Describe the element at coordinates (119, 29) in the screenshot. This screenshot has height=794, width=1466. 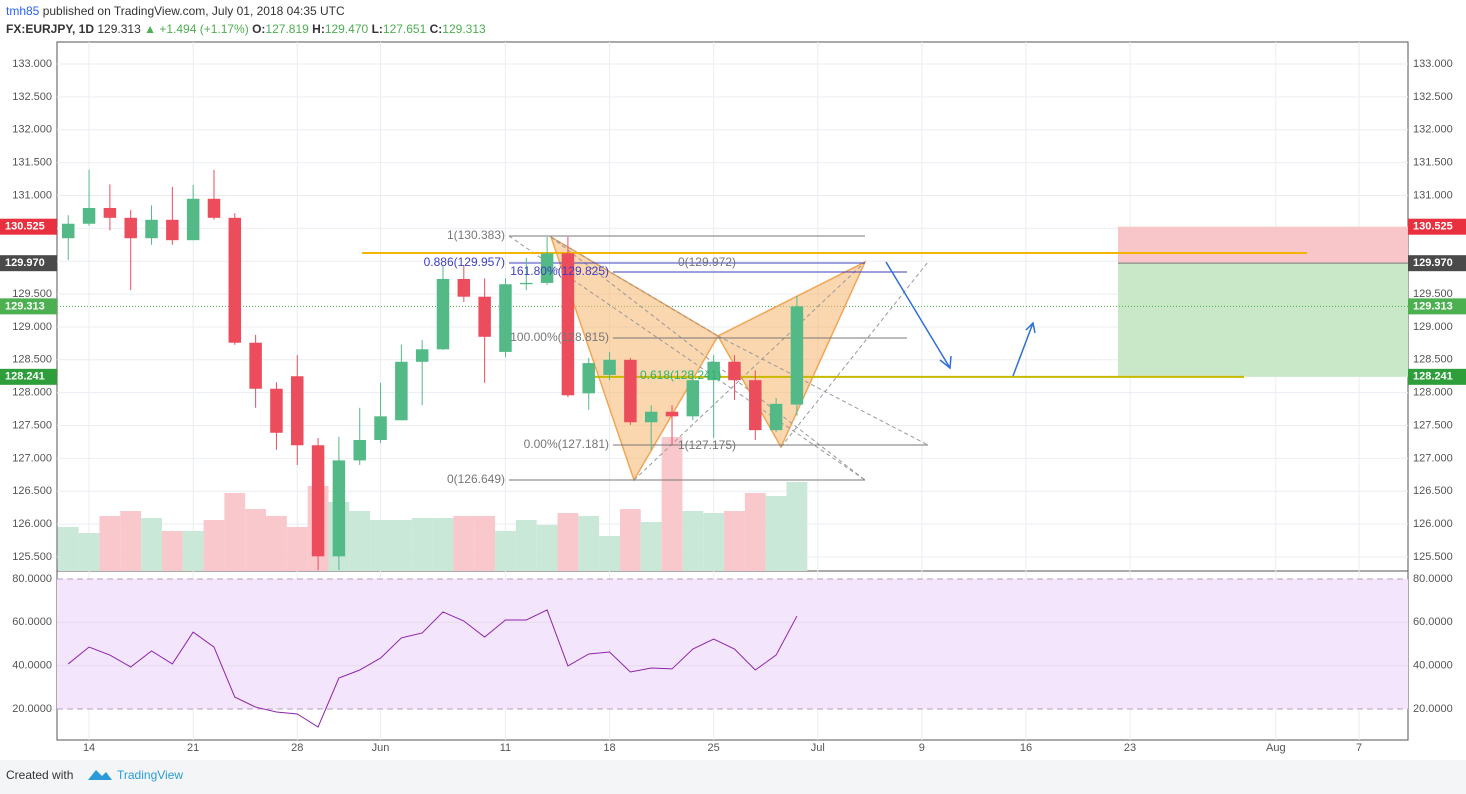
I see `last: 129.313` at that location.